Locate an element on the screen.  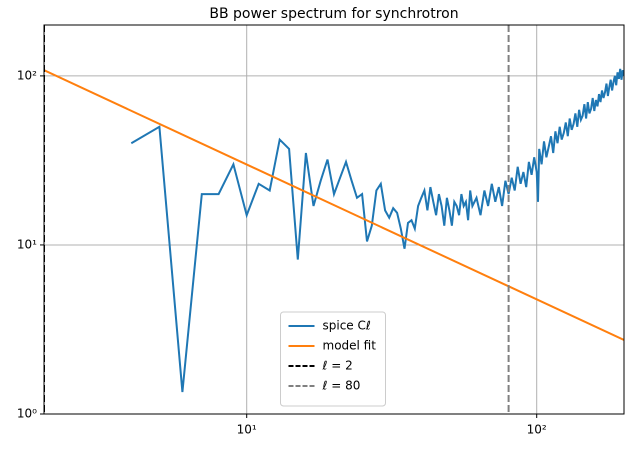
legend-label: model fit is located at coordinates (350, 346).